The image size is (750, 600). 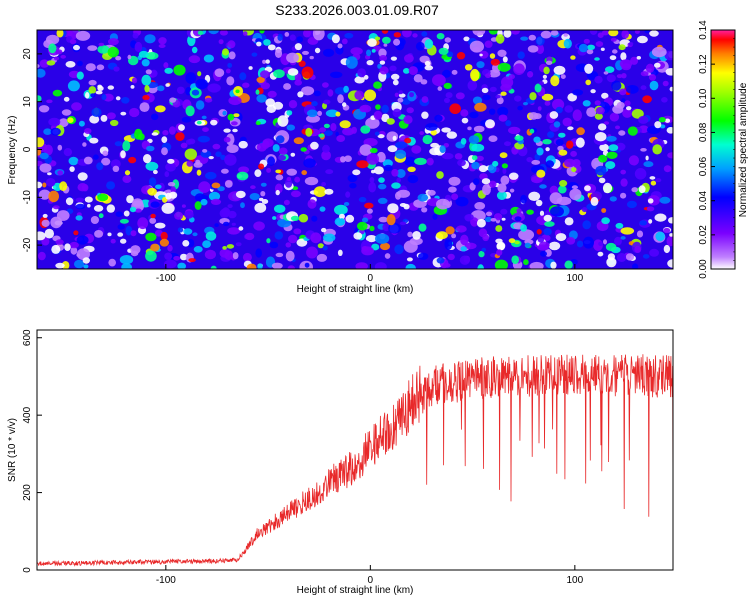 What do you see at coordinates (166, 580) in the screenshot?
I see `snr-x-tick-label: -100` at bounding box center [166, 580].